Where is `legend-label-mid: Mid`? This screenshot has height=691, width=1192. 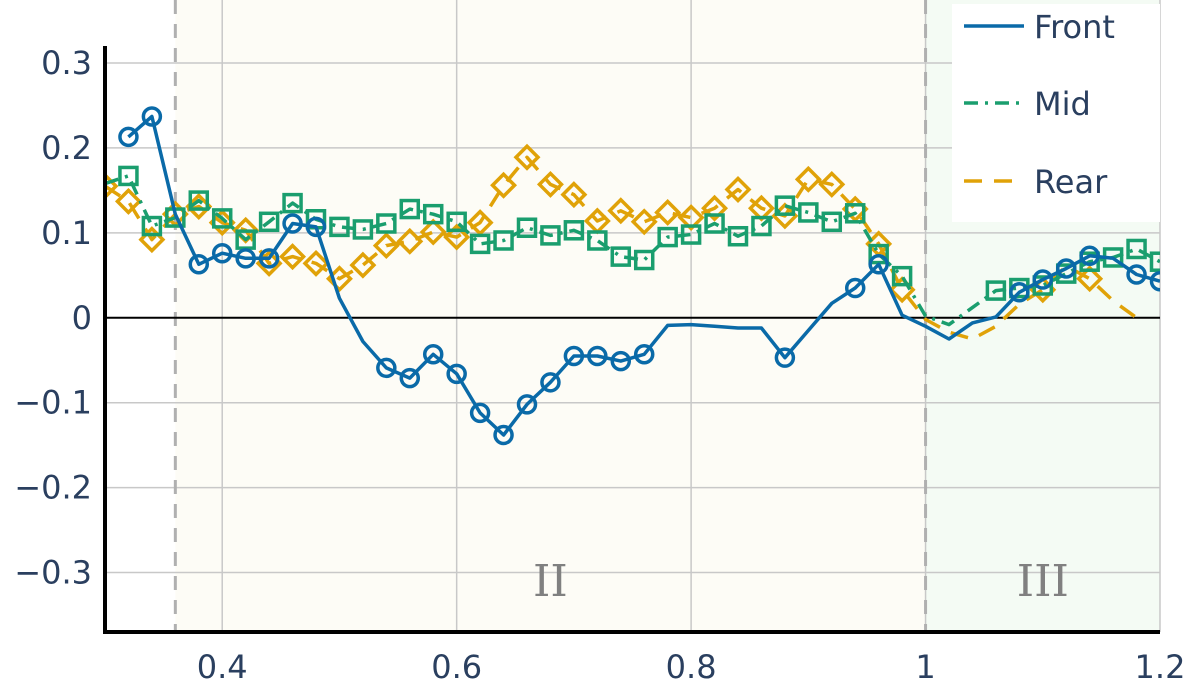
legend-label-mid: Mid is located at coordinates (1062, 104).